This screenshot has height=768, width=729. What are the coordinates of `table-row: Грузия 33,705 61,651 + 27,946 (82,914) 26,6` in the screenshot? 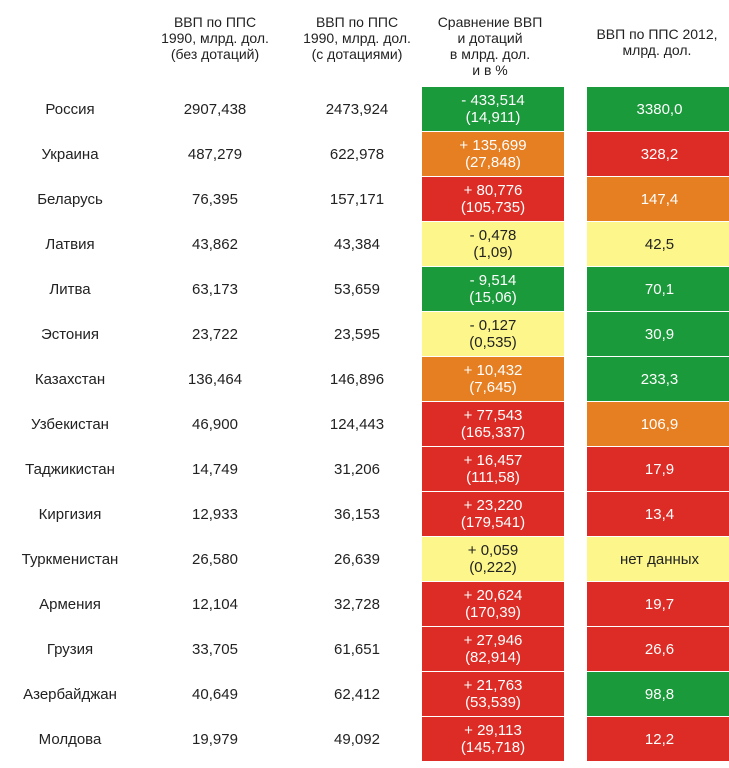 It's located at (364, 649).